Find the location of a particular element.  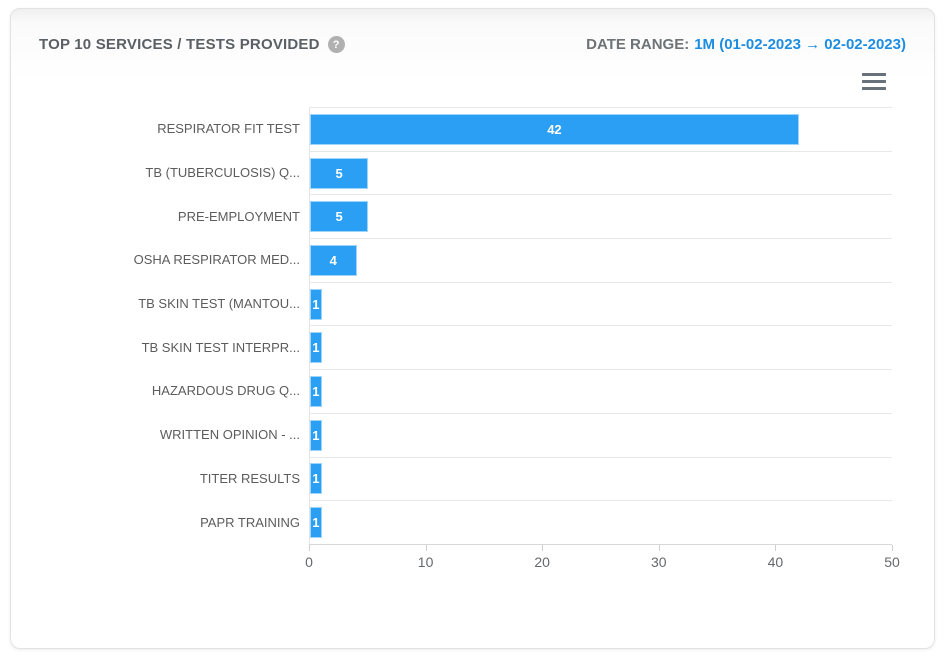

chart-row: PAPR TRAINING 1 is located at coordinates (464, 522).